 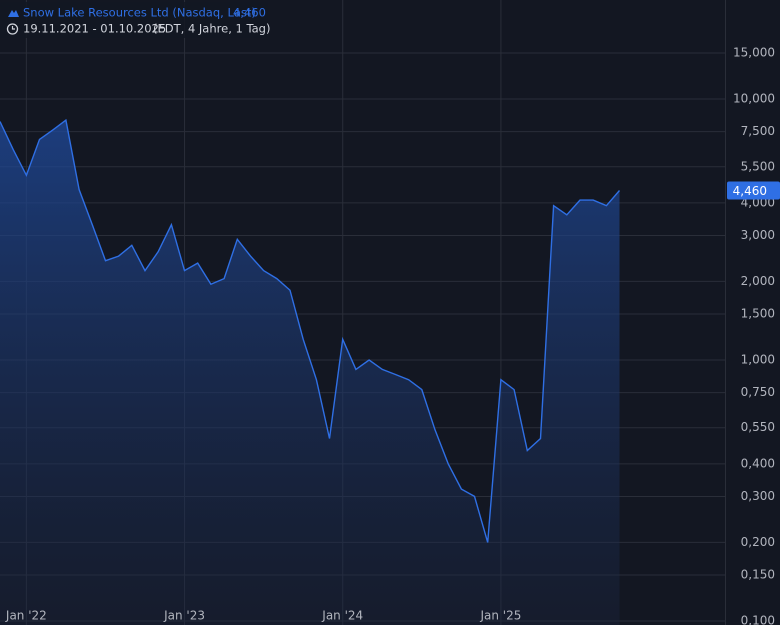 I want to click on legend-icon, so click(x=13, y=13).